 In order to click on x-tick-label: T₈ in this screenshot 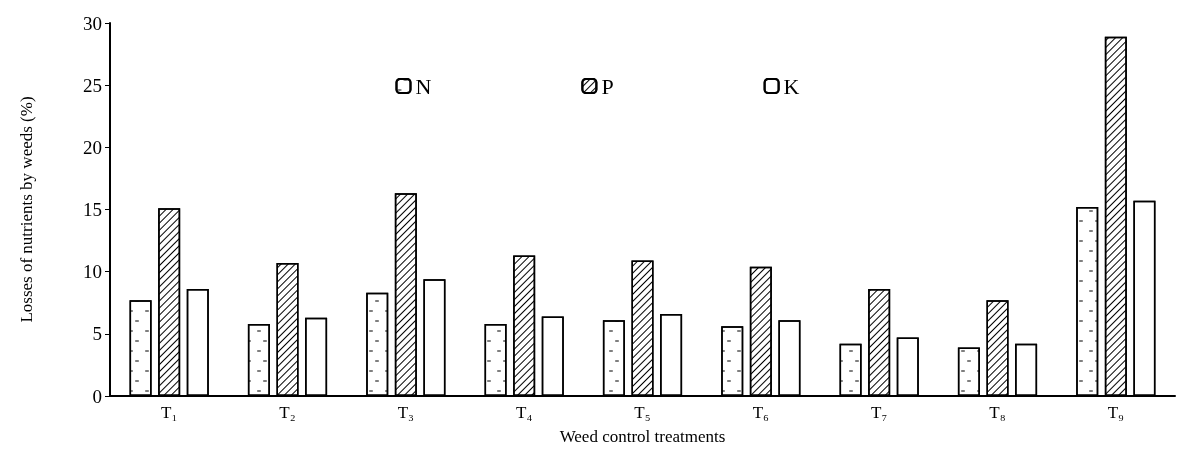, I will do `click(997, 412)`.